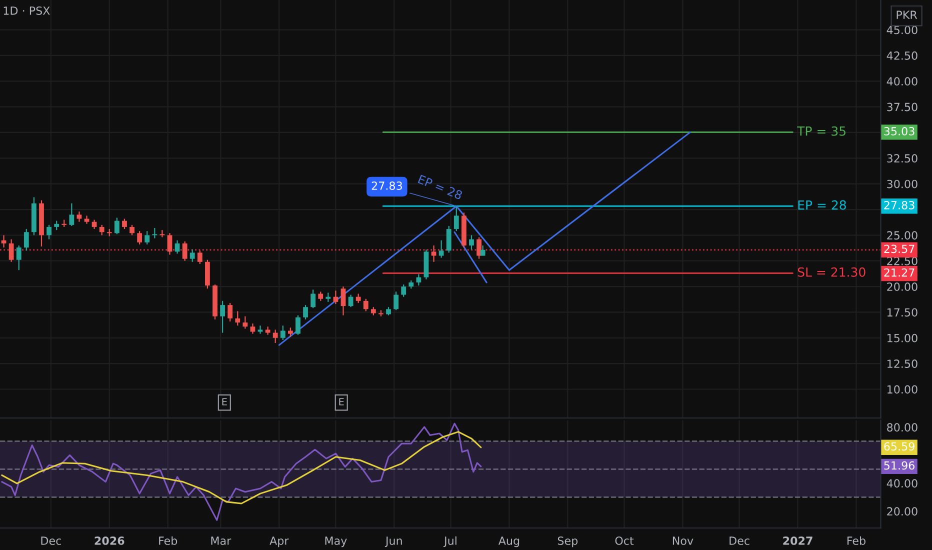 This screenshot has height=550, width=932. Describe the element at coordinates (899, 249) in the screenshot. I see `annotation: 23.57` at that location.